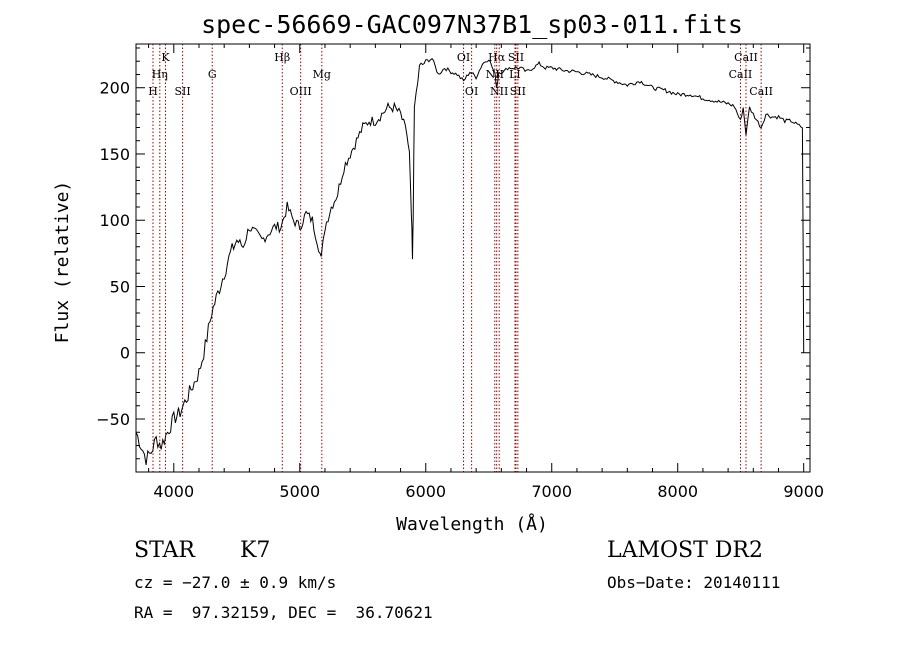 This screenshot has width=900, height=649. I want to click on line-marker-label: G, so click(212, 74).